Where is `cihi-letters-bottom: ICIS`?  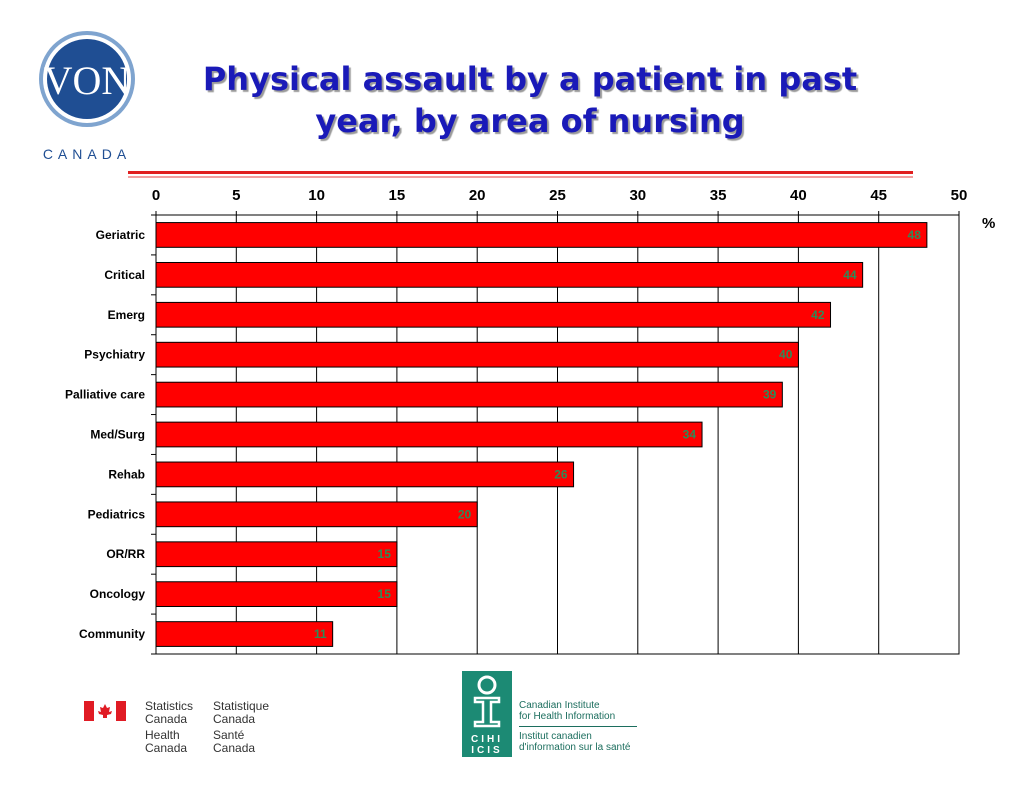 cihi-letters-bottom: ICIS is located at coordinates (486, 750).